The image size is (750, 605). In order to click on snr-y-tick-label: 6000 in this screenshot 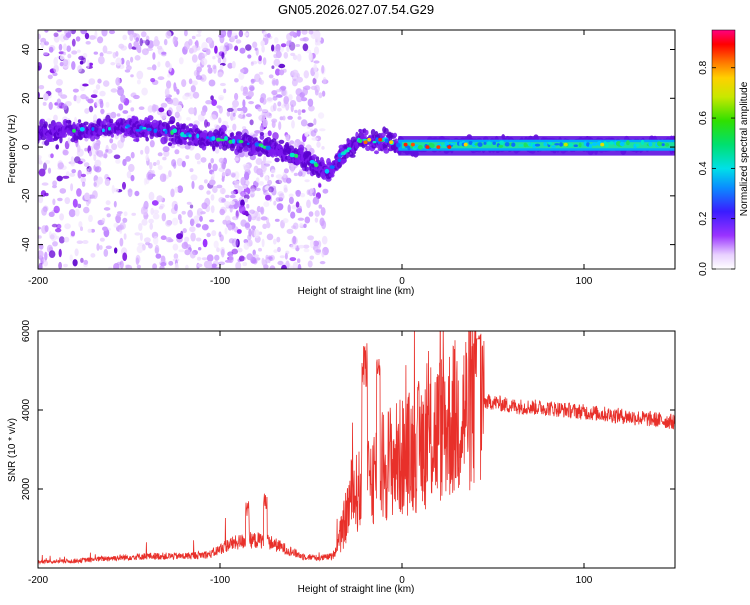, I will do `click(26, 330)`.